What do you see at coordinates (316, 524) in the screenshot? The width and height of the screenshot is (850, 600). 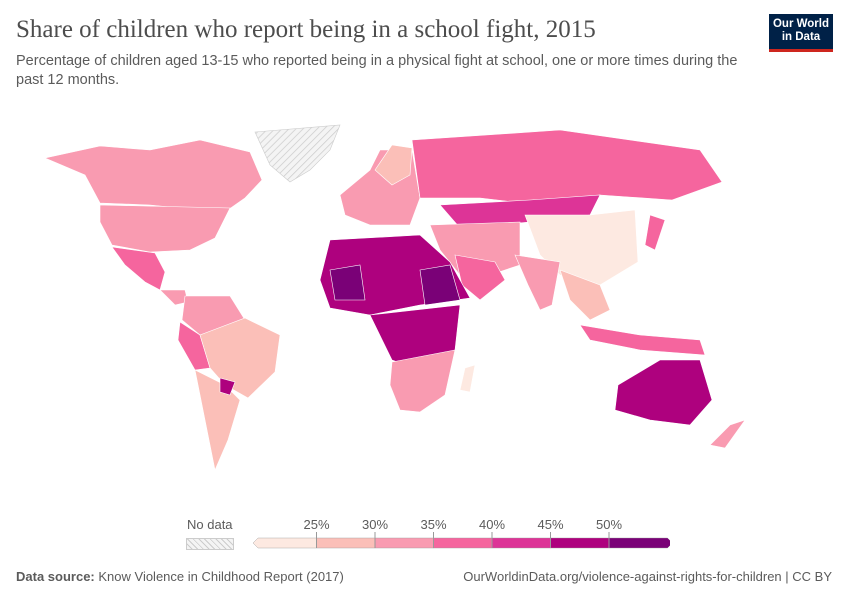 I see `legend-tick-label: 25%` at bounding box center [316, 524].